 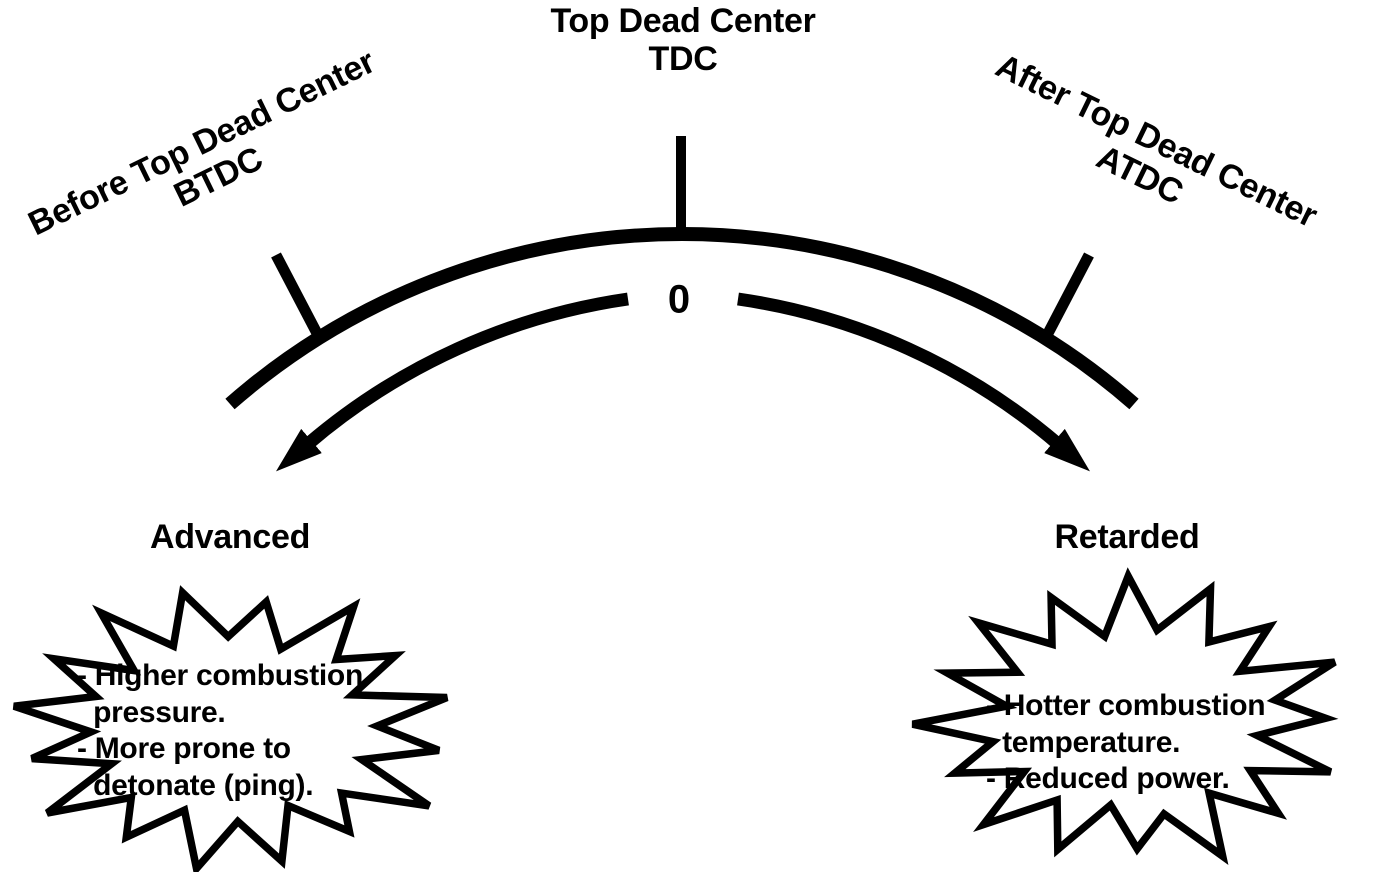 I want to click on zero-degree-label: 0, so click(x=679, y=299).